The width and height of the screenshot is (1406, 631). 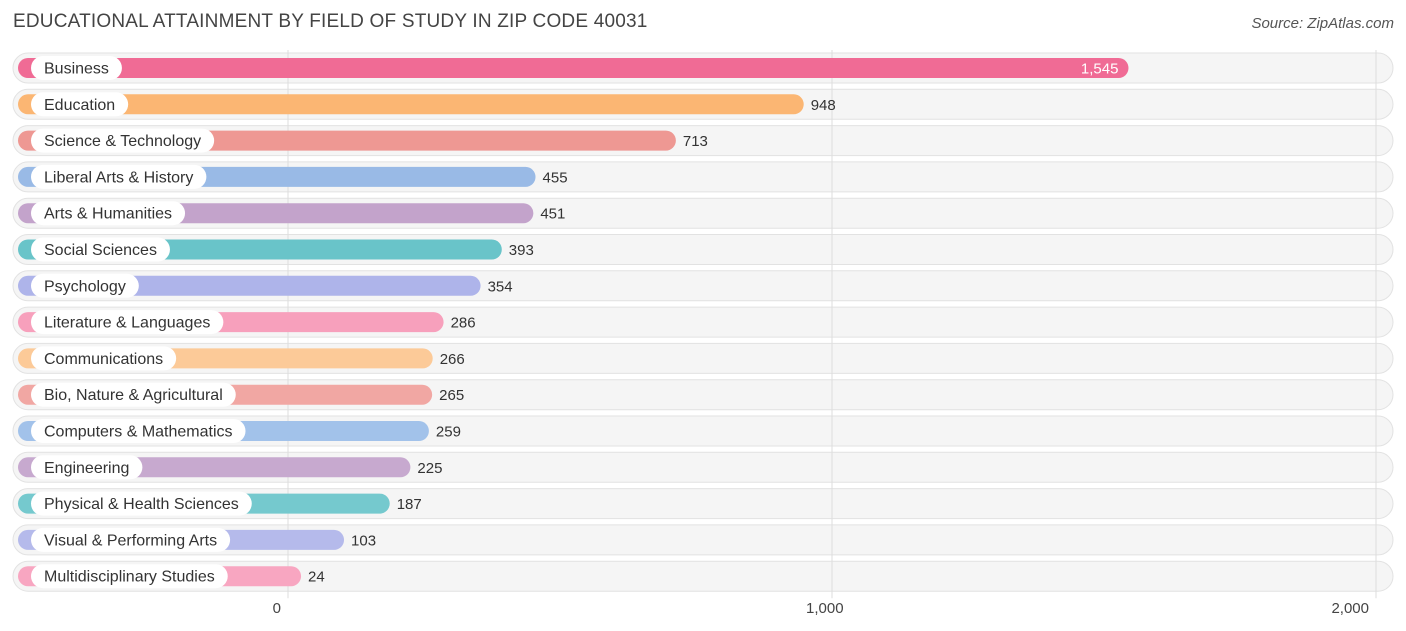 What do you see at coordinates (429, 468) in the screenshot?
I see `value-label: 225` at bounding box center [429, 468].